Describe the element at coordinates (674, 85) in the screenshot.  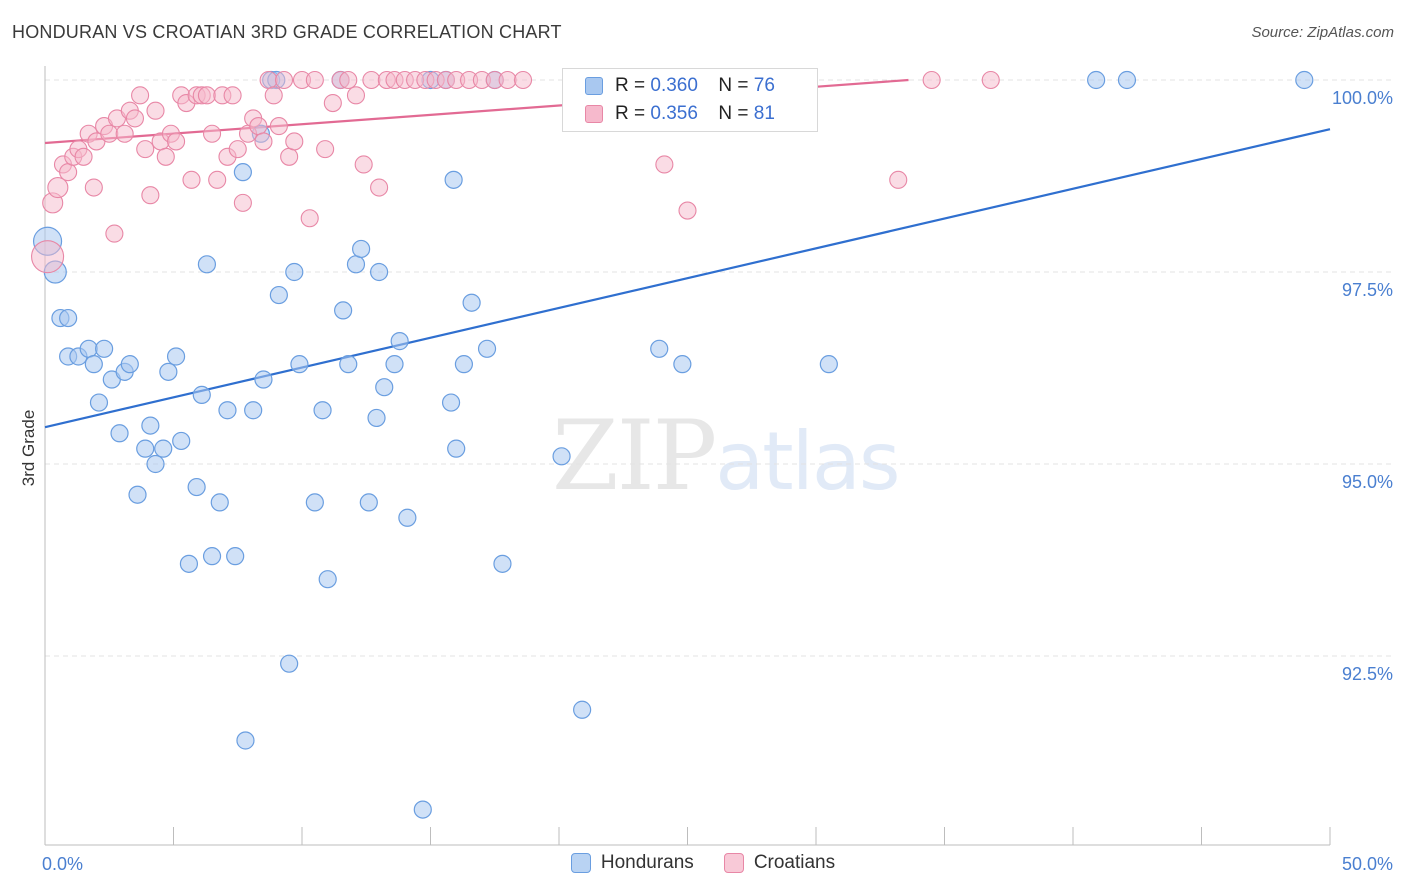
I see `legend-r-value: 0.360` at that location.